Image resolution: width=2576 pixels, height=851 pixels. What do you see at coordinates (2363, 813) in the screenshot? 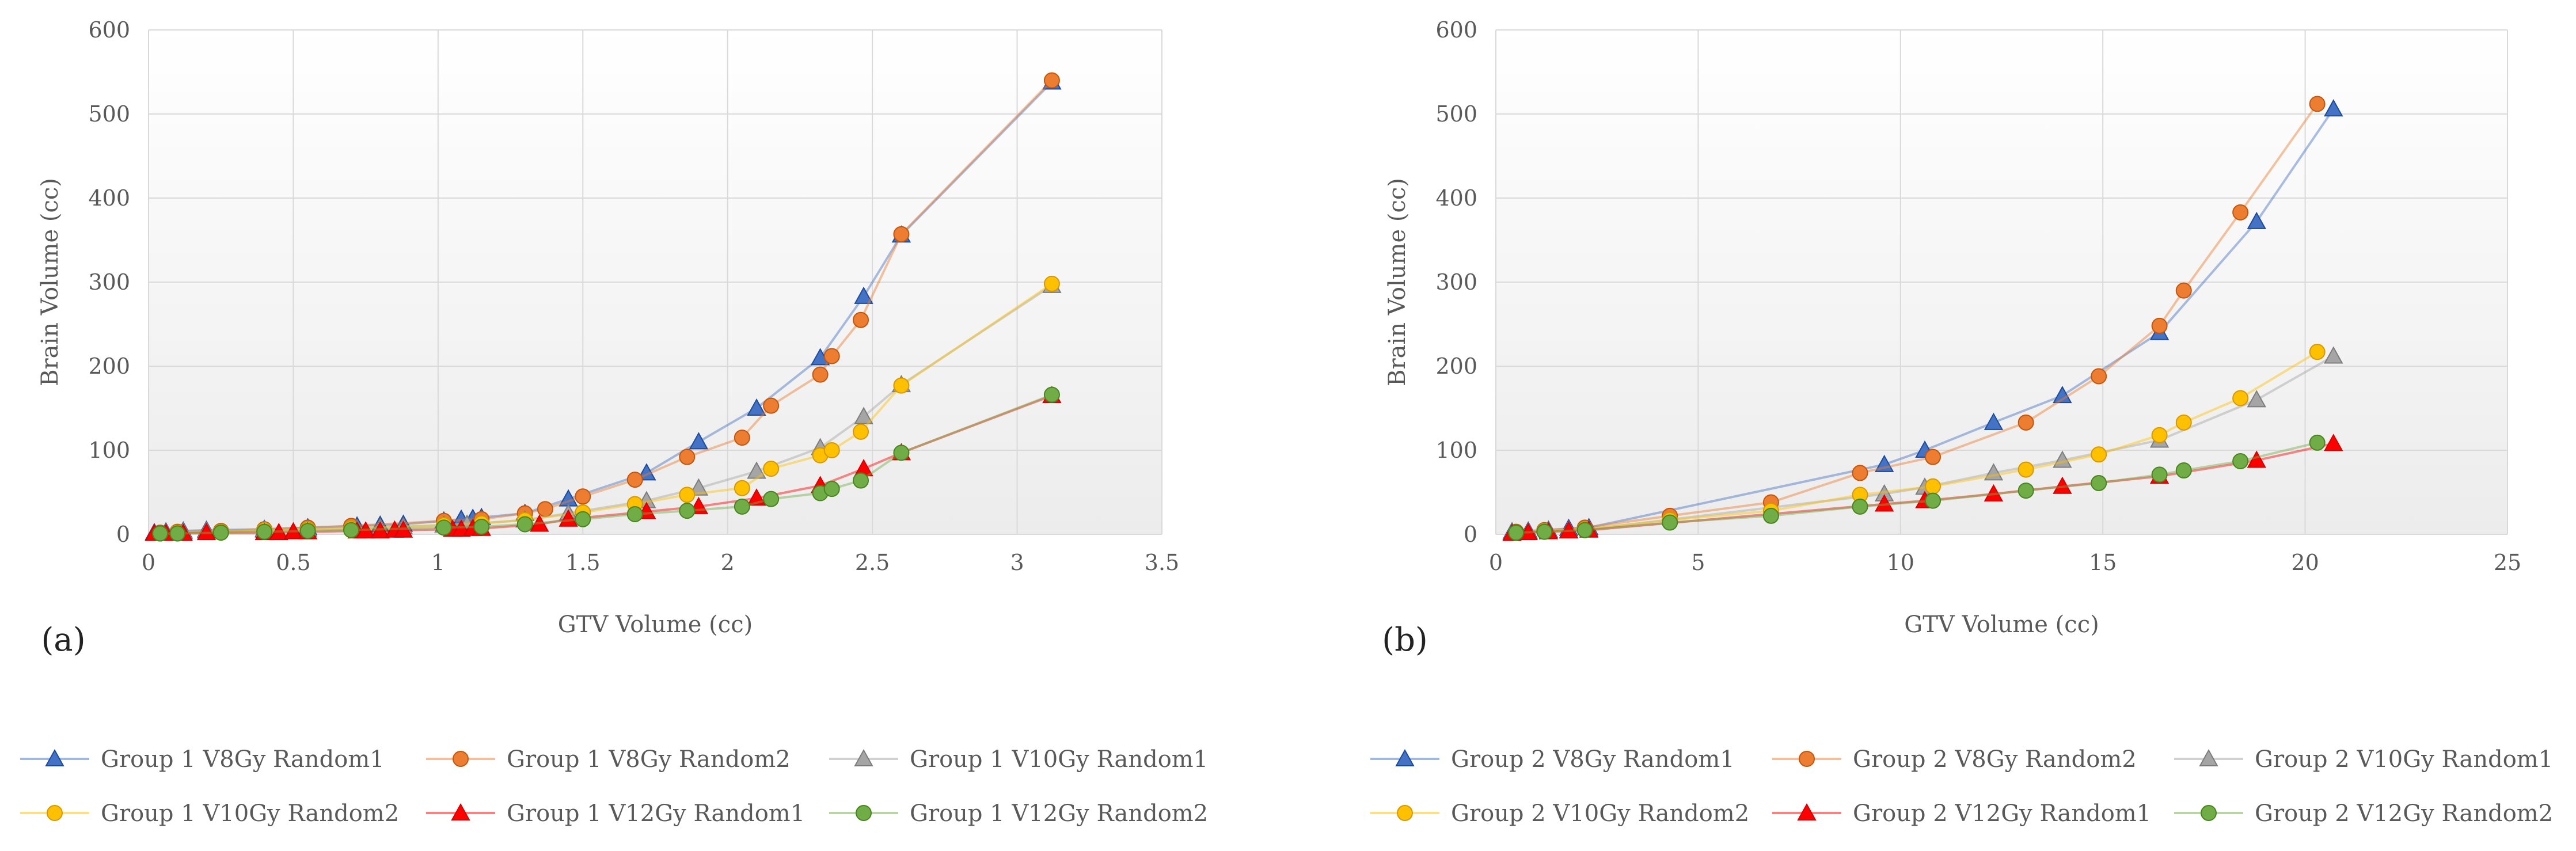
I see `legend-item: Group 2 V12Gy Random2` at bounding box center [2363, 813].